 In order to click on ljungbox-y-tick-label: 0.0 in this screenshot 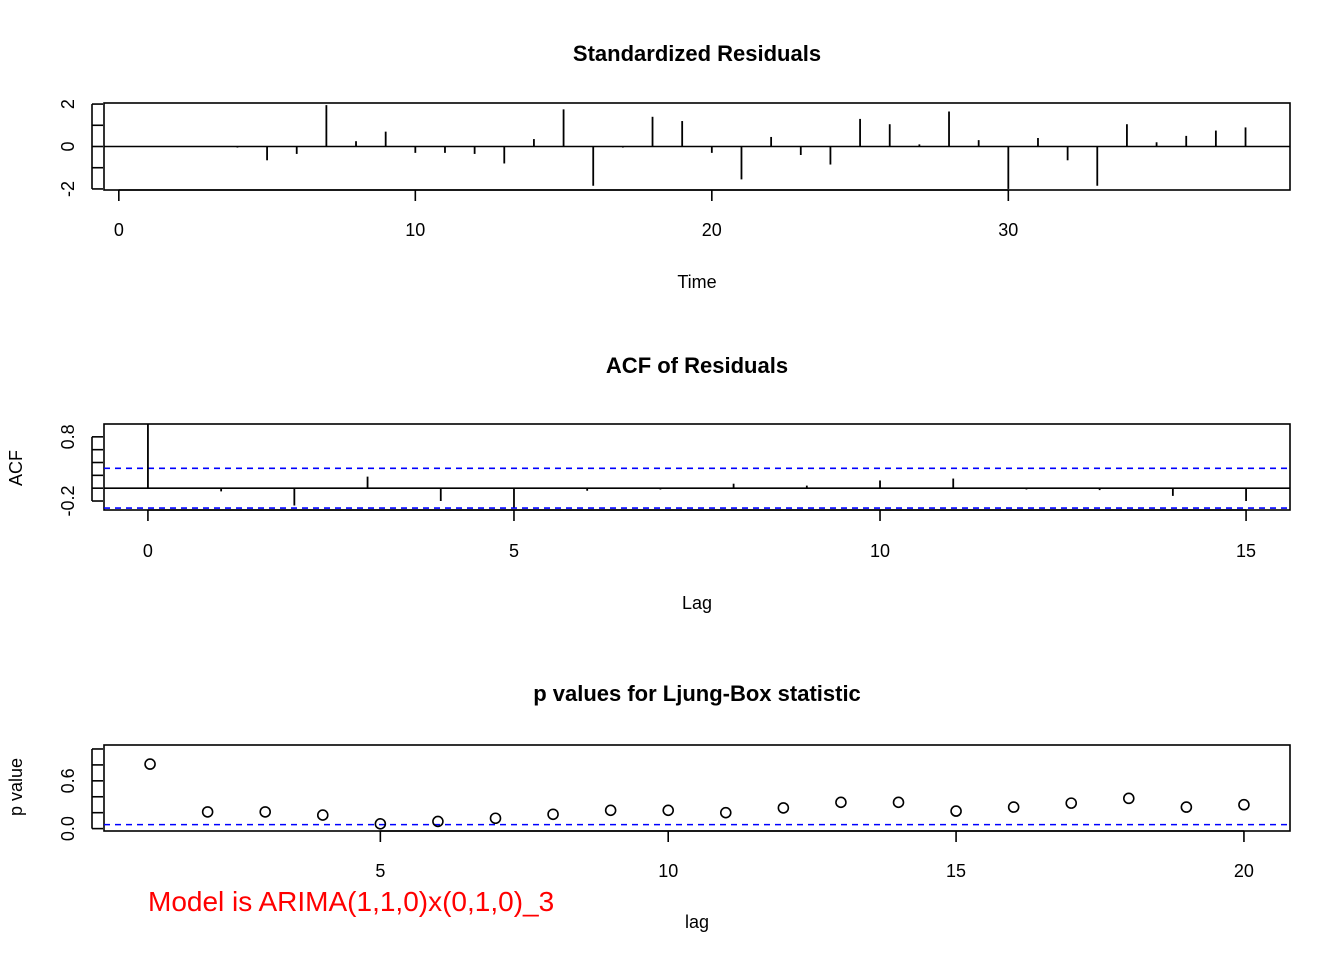, I will do `click(68, 828)`.